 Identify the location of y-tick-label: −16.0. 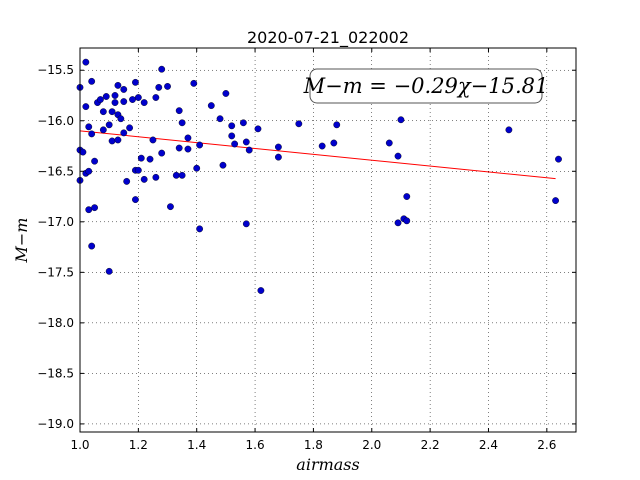
(55, 121).